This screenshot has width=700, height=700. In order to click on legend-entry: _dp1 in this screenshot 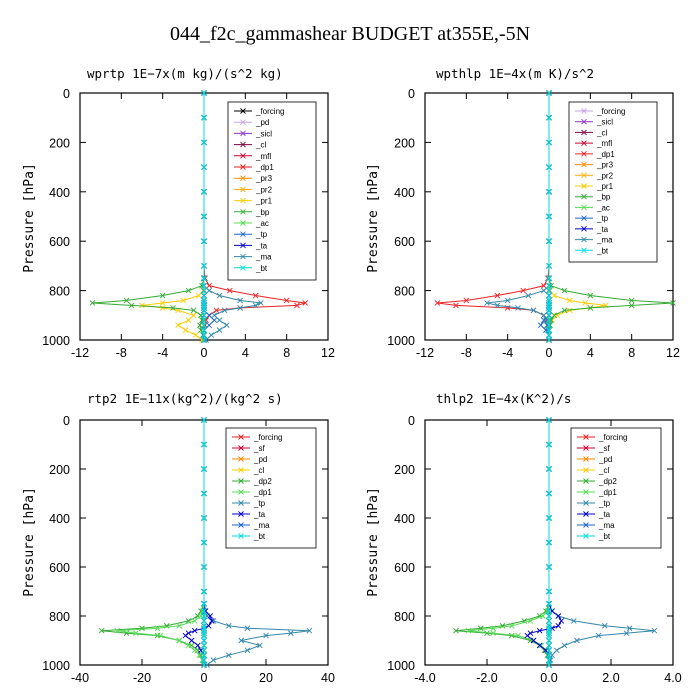, I will do `click(607, 492)`.